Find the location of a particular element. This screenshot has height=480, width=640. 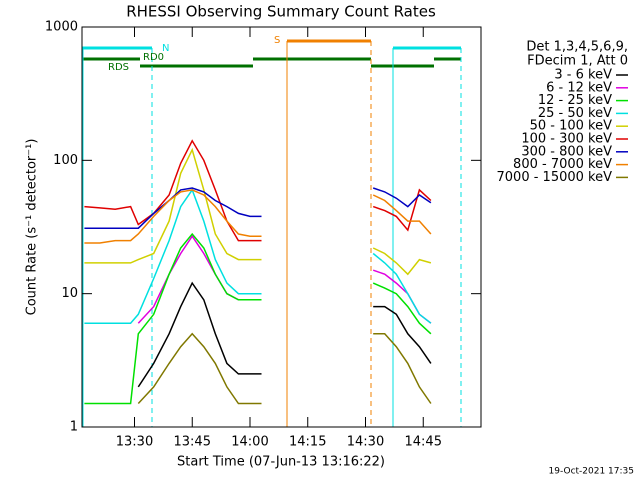

legend-label: 7000 - 15000 keV is located at coordinates (555, 177).